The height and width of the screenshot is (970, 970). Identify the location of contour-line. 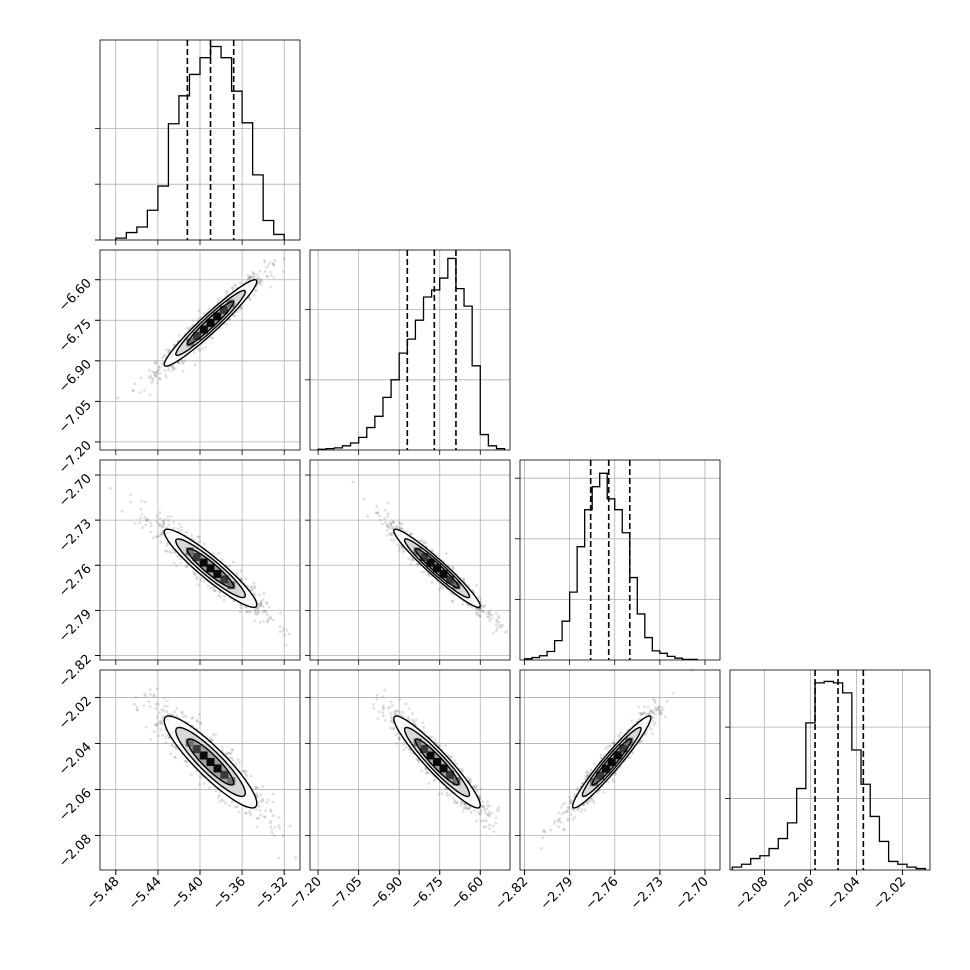
(210, 323).